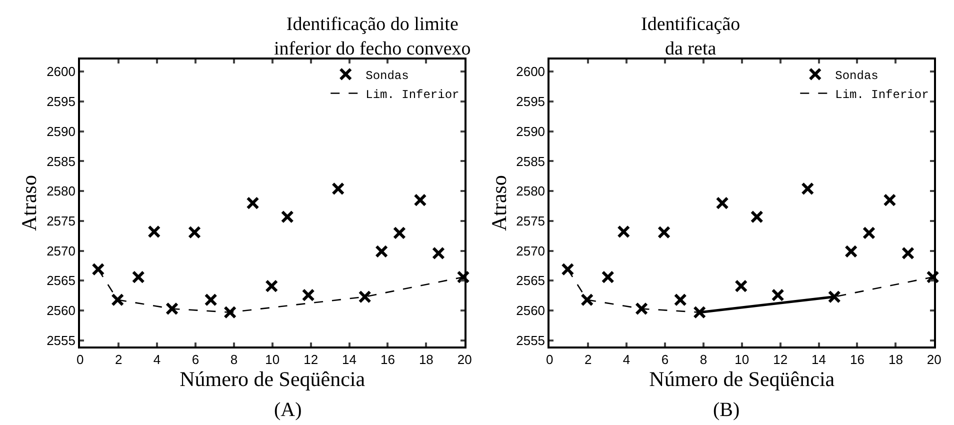  Describe the element at coordinates (372, 37) in the screenshot. I see `chart-title: Identificação do limite inferior do fecho convexo` at that location.